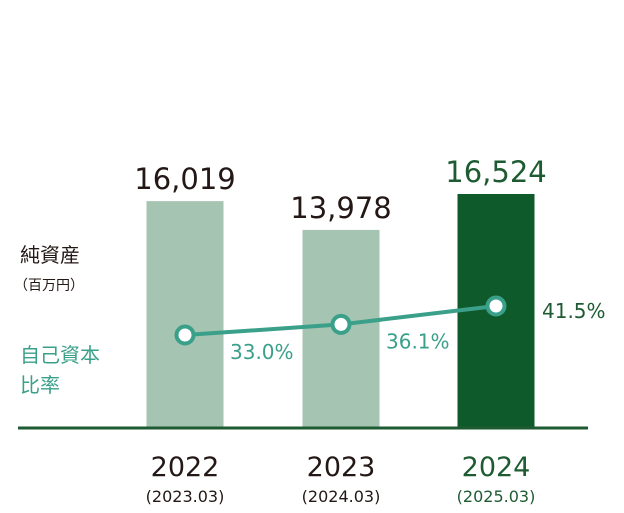  What do you see at coordinates (340, 208) in the screenshot?
I see `bar-value-label-2023: 13,978` at bounding box center [340, 208].